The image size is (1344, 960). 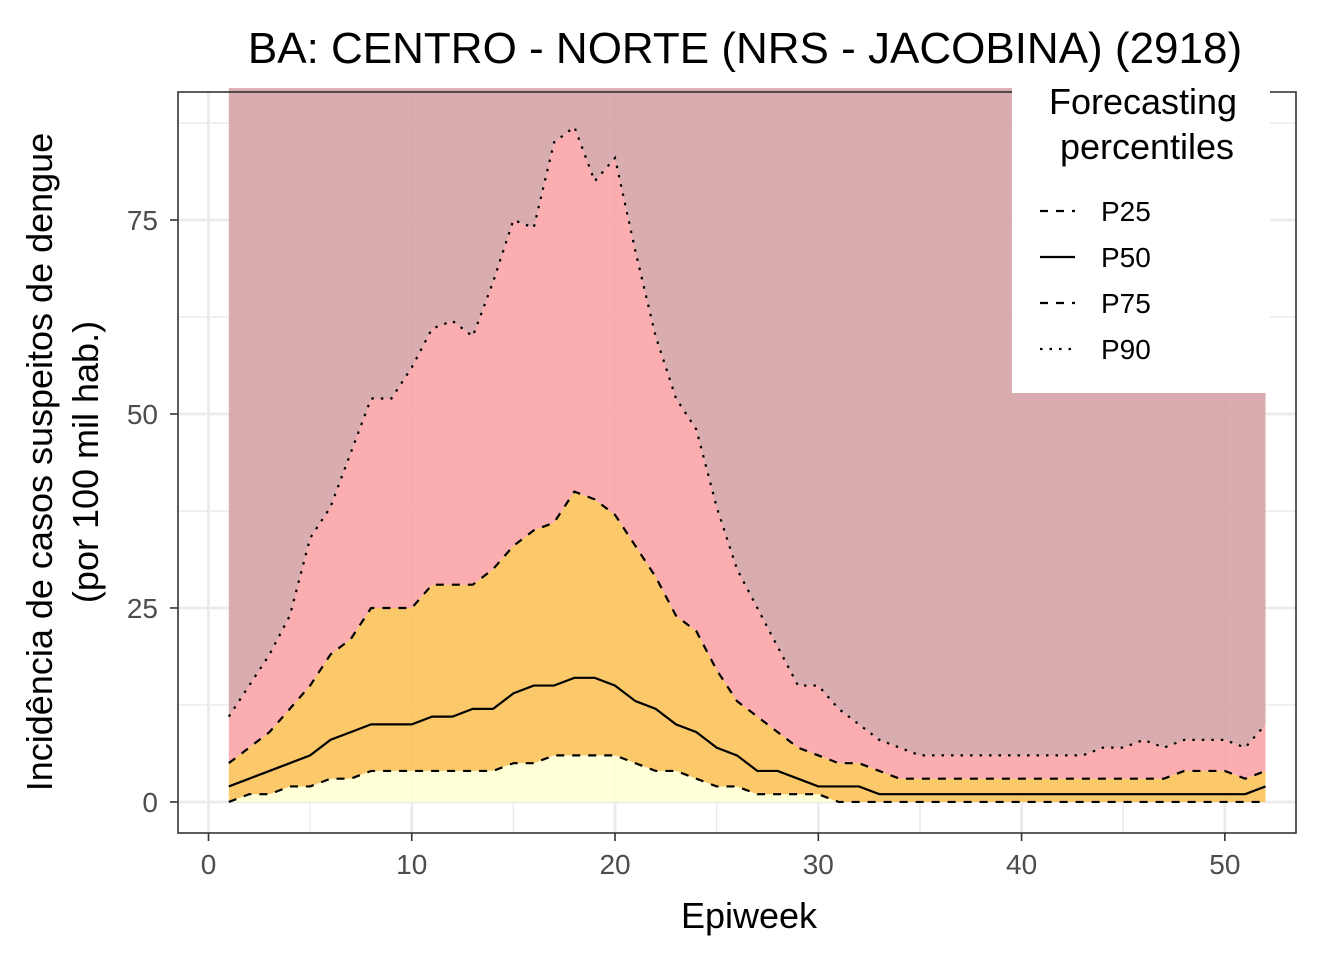 What do you see at coordinates (85, 462) in the screenshot?
I see `y-axis-label-line2: (por 100 mil hab.)` at bounding box center [85, 462].